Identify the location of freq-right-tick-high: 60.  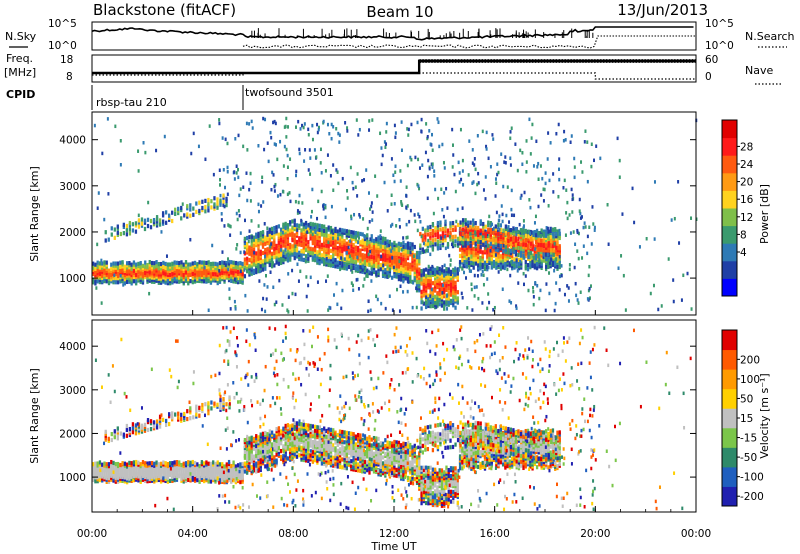
(711, 60).